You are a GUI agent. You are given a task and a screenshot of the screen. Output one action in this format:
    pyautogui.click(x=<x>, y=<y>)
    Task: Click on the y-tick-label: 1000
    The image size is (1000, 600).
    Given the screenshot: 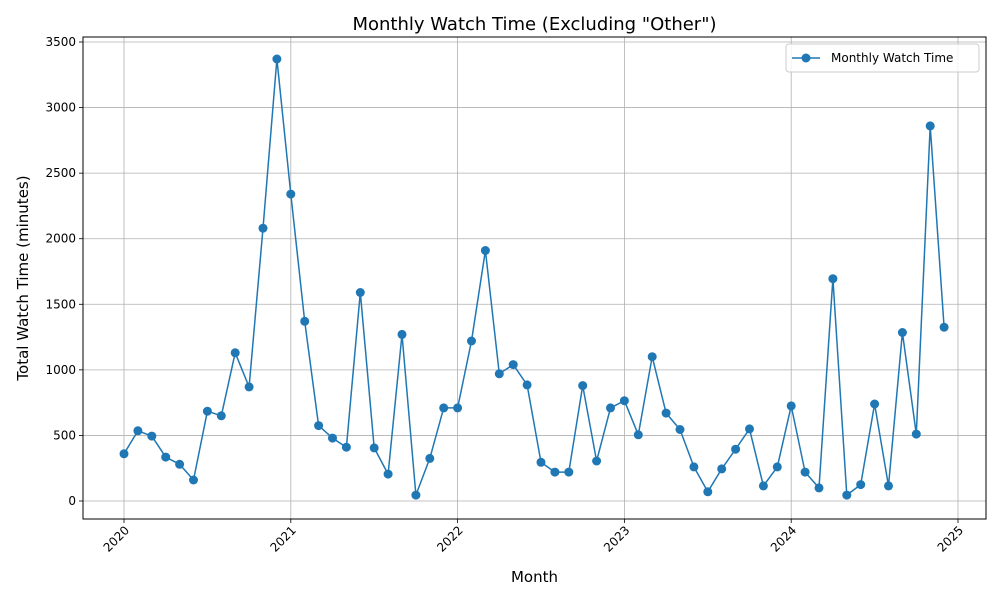 What is the action you would take?
    pyautogui.click(x=60, y=370)
    